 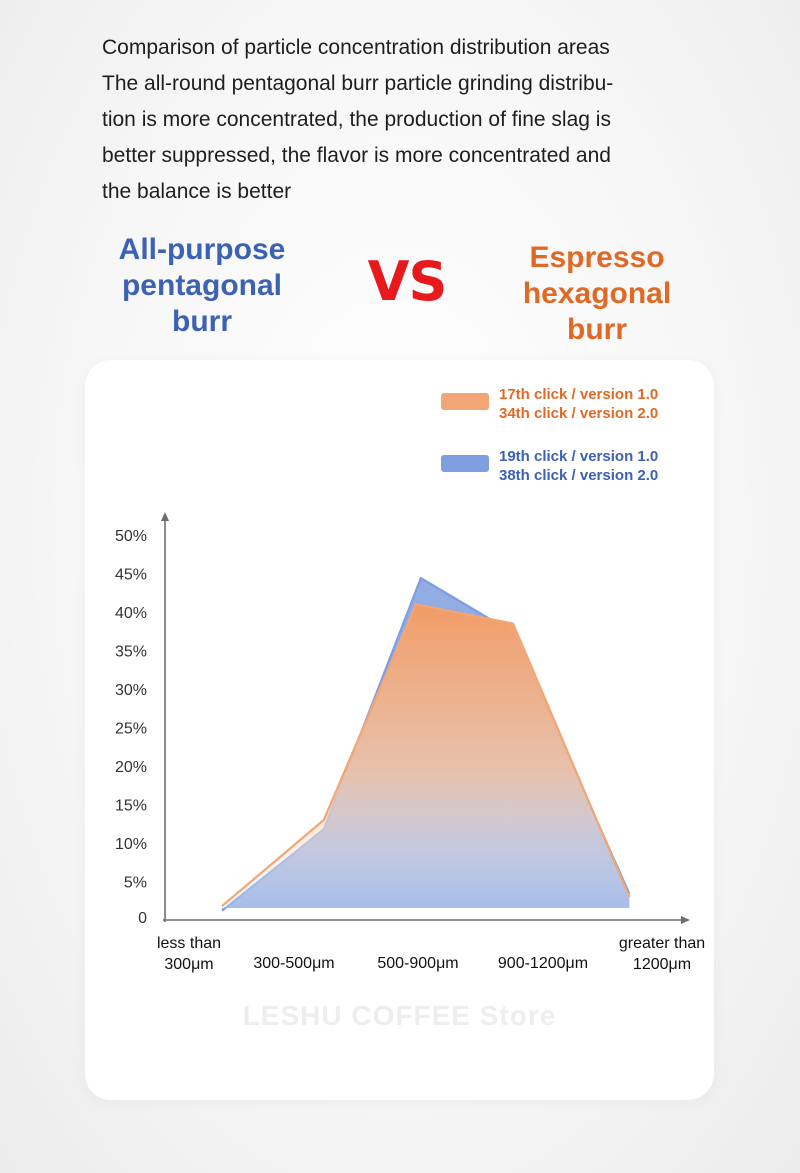 I want to click on x-tick-label: 900-1200μm, so click(x=543, y=963).